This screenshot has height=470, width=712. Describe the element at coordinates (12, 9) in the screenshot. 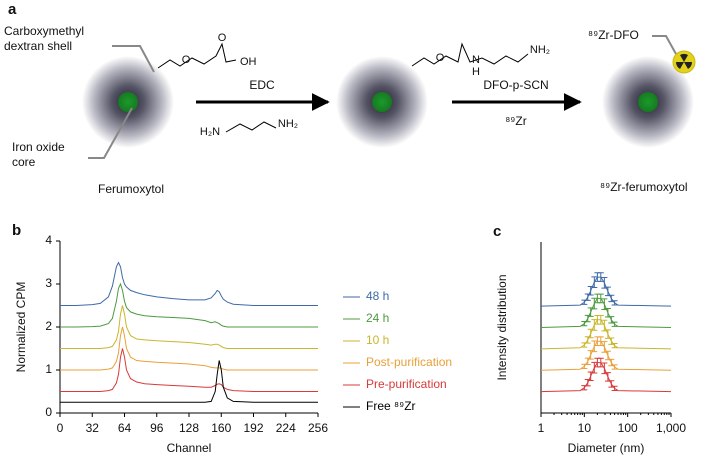

I see `panel-letter: a` at that location.